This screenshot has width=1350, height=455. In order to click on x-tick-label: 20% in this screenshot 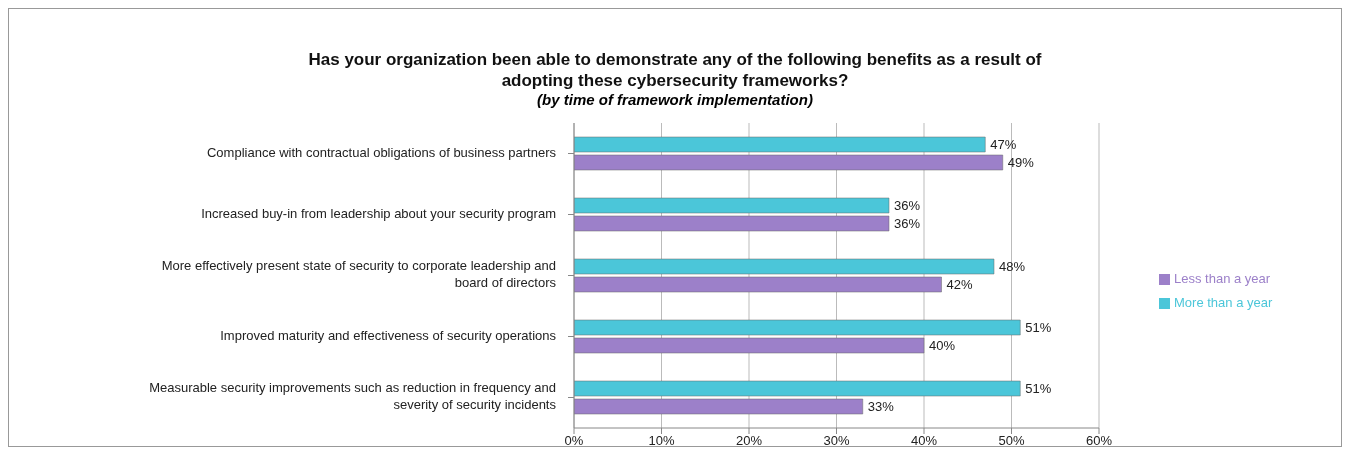, I will do `click(749, 441)`.